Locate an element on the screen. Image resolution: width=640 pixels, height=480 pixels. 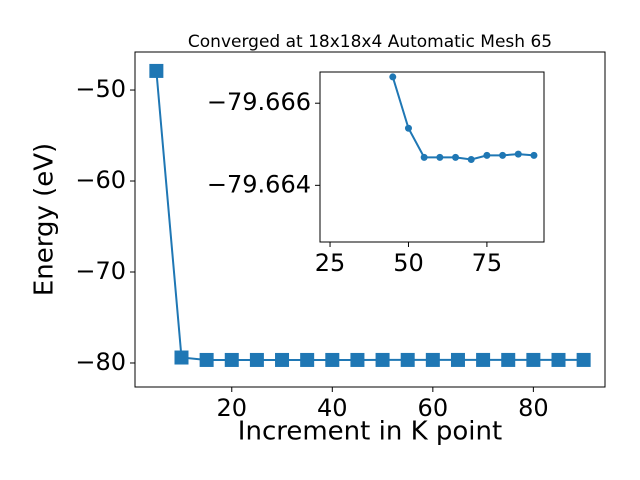
x-tick-label: 50 is located at coordinates (408, 263).